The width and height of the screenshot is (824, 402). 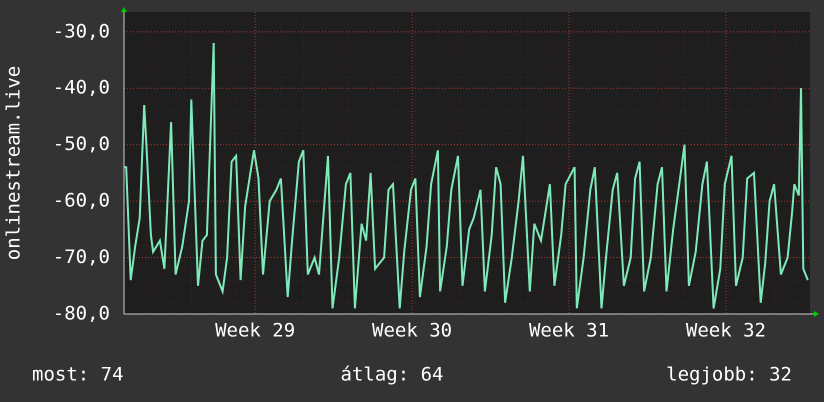 I want to click on x-tick-label: Week 31, so click(x=569, y=331).